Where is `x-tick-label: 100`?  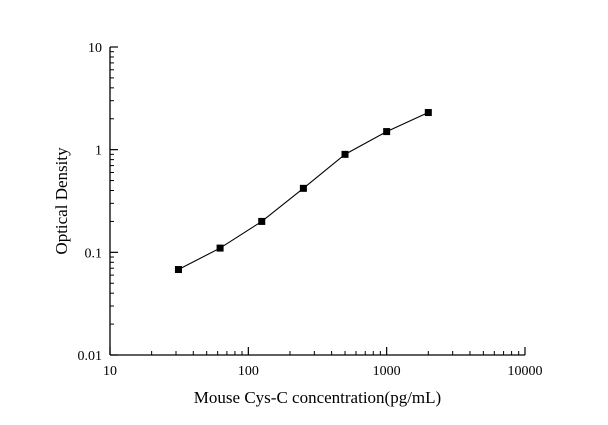 x-tick-label: 100 is located at coordinates (248, 371).